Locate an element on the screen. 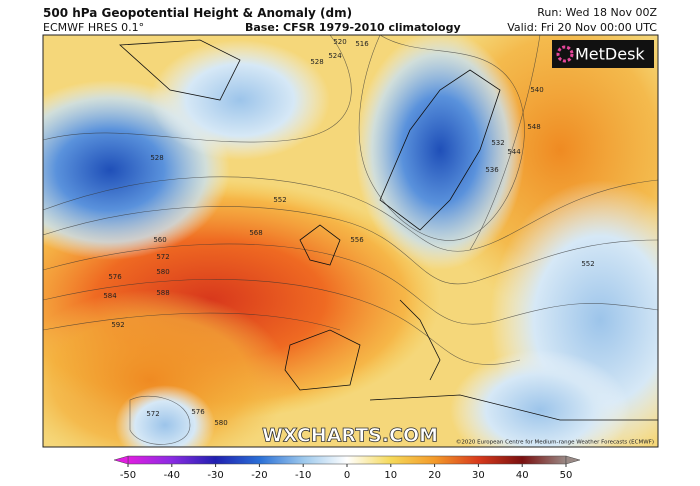  colorbar-tick-label: 0 is located at coordinates (347, 475).